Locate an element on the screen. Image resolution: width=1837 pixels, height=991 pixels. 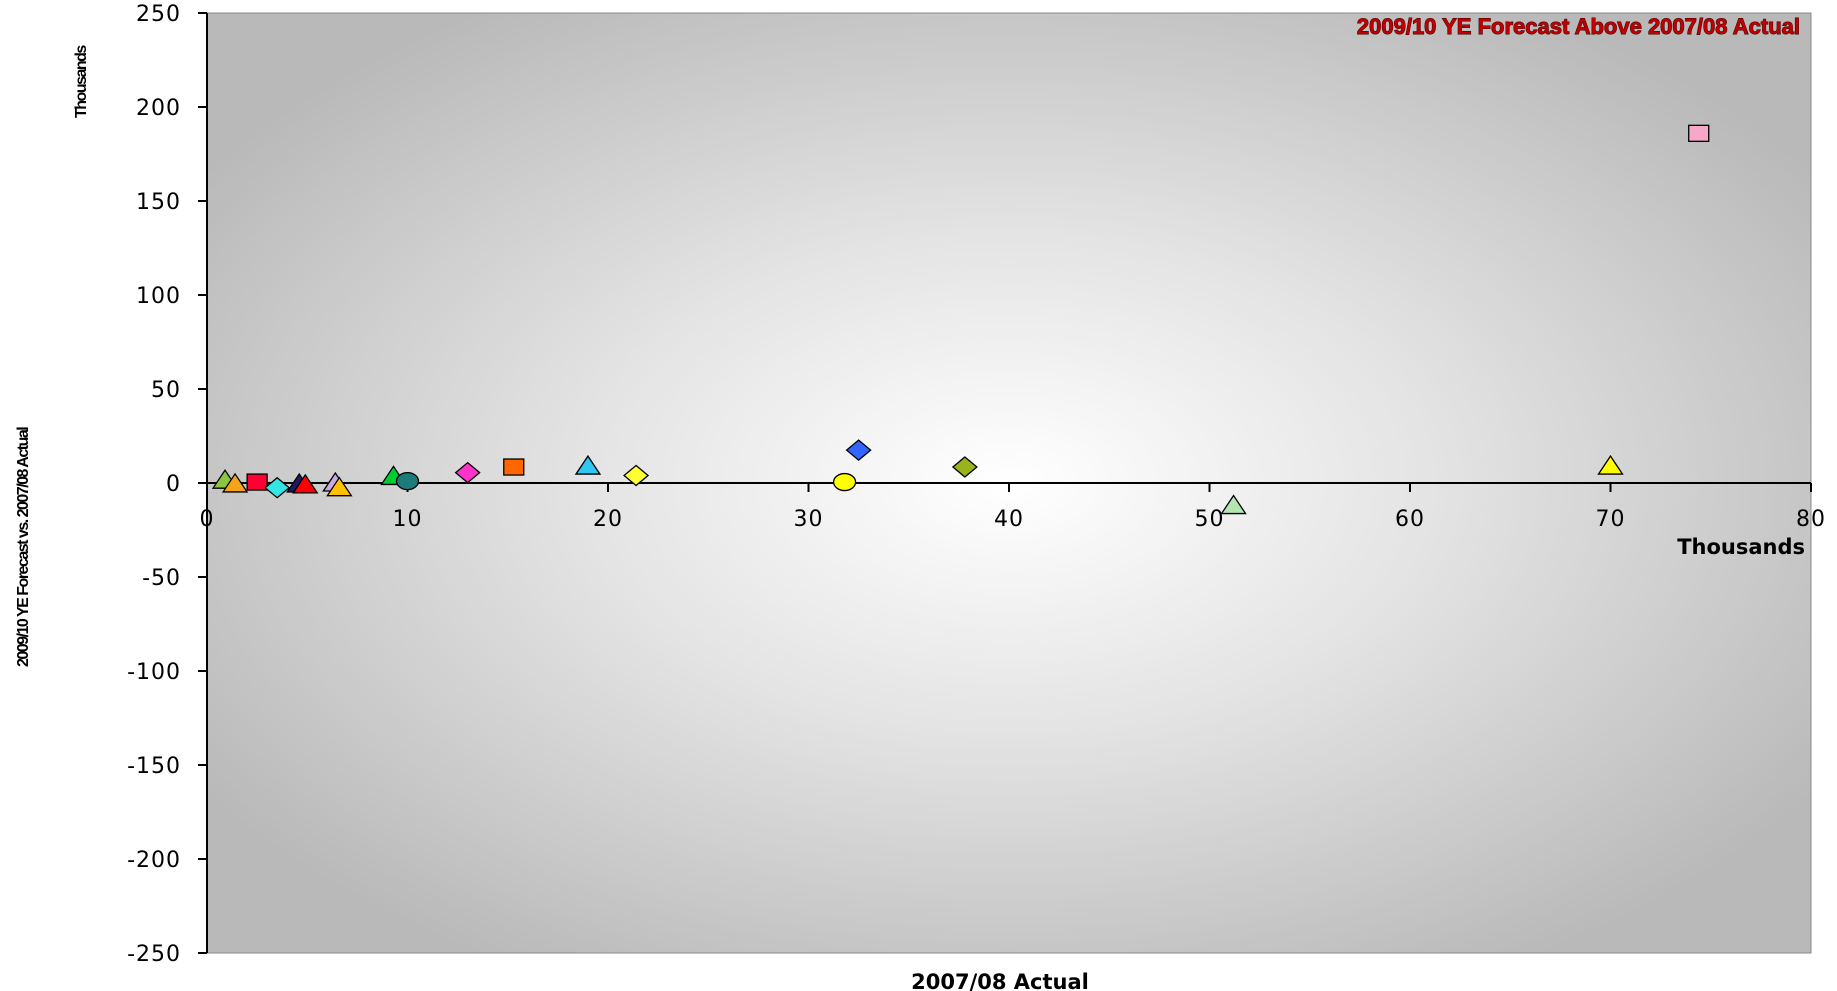
x-tick-label: 0 is located at coordinates (207, 519).